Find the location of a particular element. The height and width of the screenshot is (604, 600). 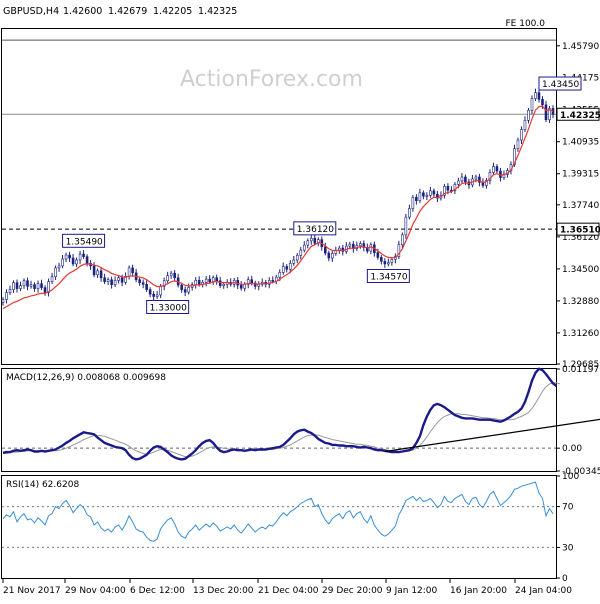

watermark: ActionForex.com is located at coordinates (271, 79).